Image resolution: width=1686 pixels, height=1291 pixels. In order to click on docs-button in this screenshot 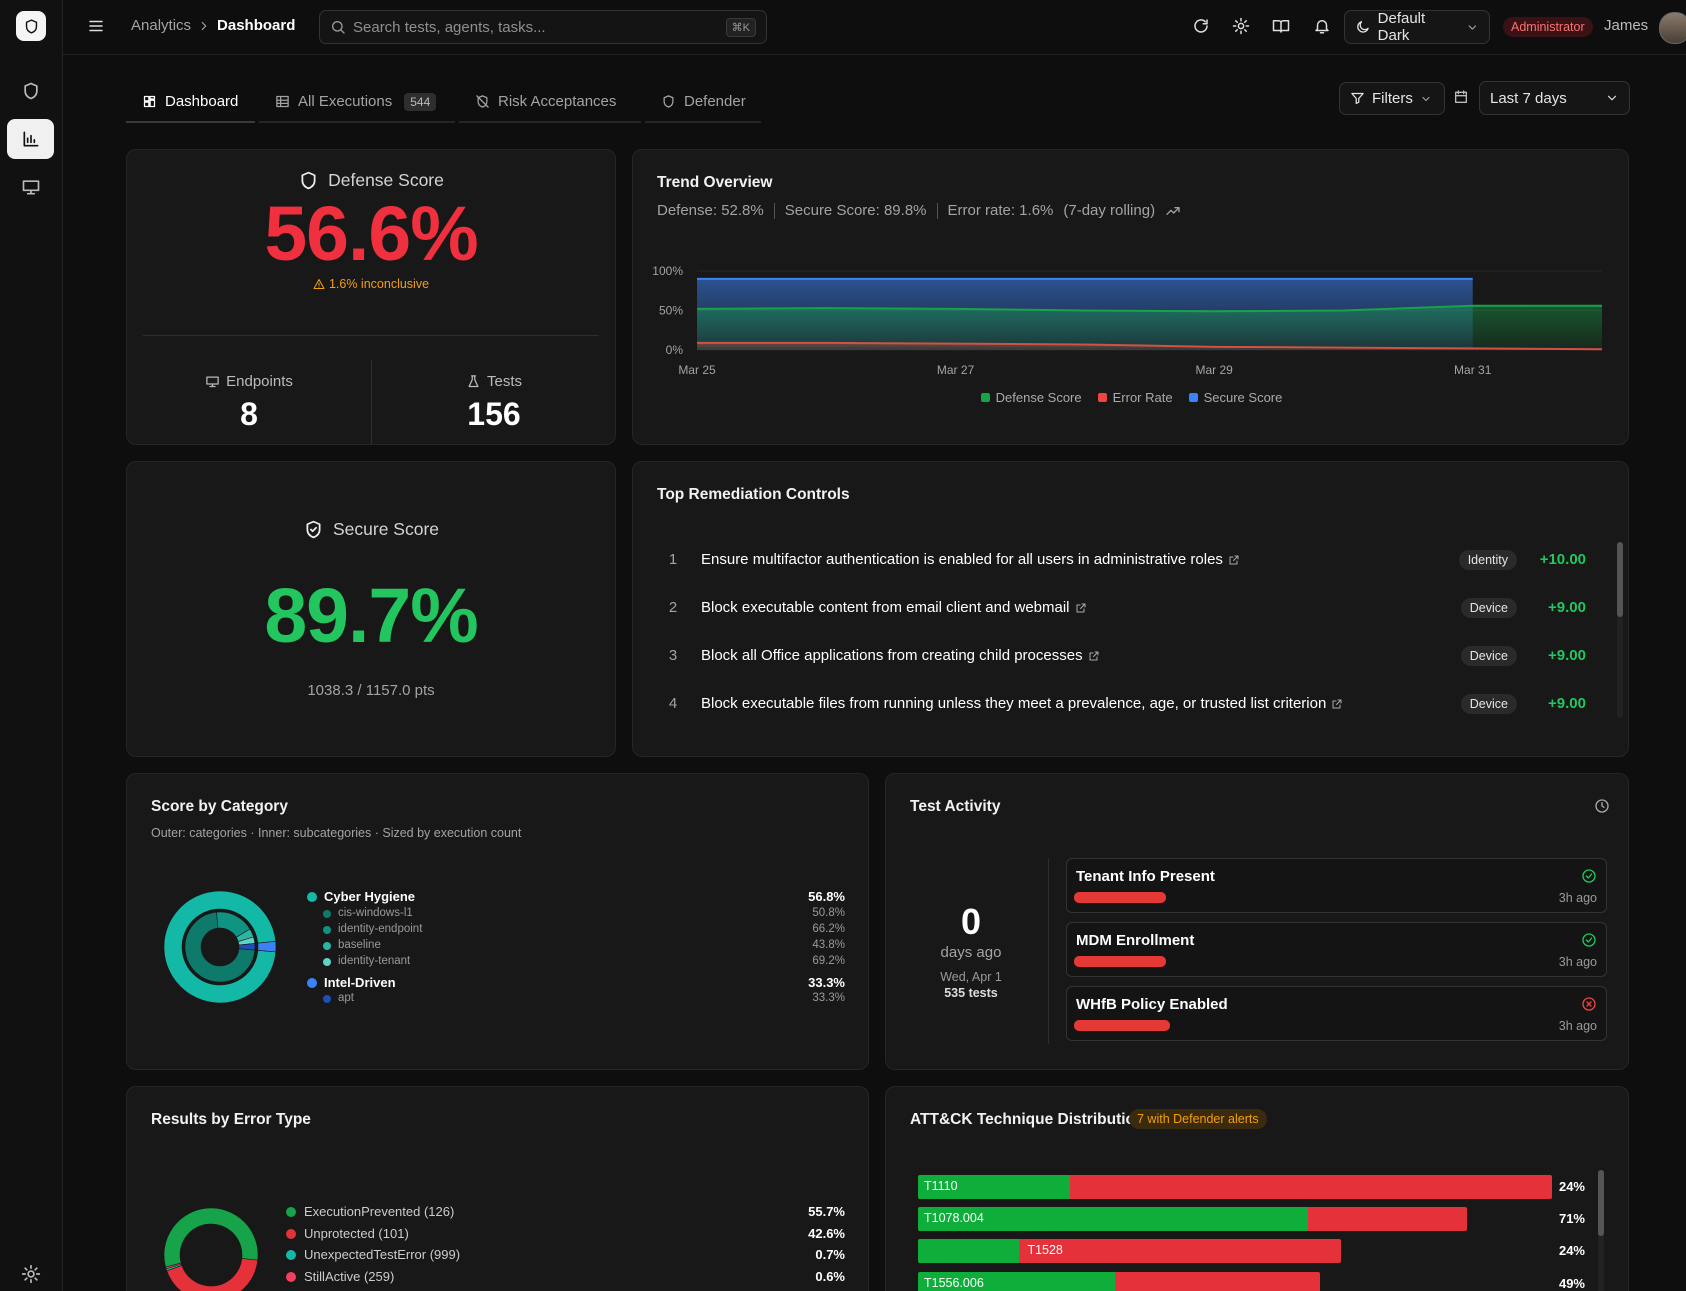, I will do `click(1281, 28)`.